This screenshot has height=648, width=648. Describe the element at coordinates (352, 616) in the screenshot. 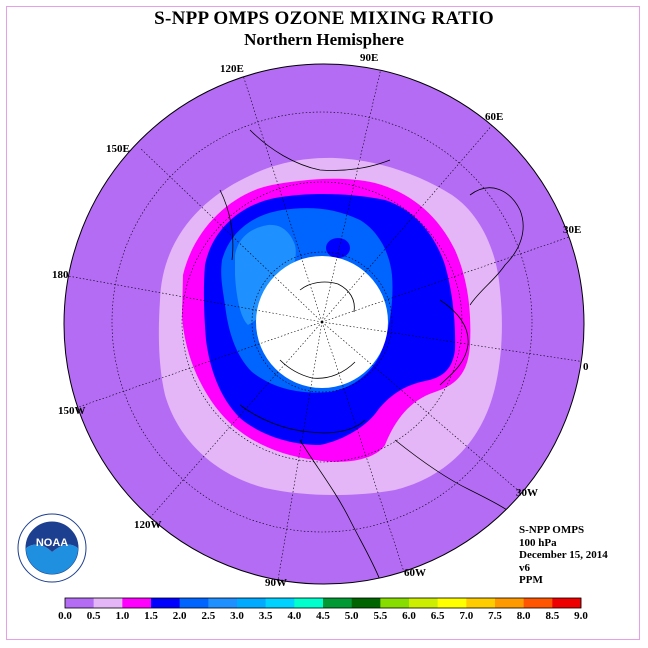

I see `colorbar-tick-label: 5.0` at that location.